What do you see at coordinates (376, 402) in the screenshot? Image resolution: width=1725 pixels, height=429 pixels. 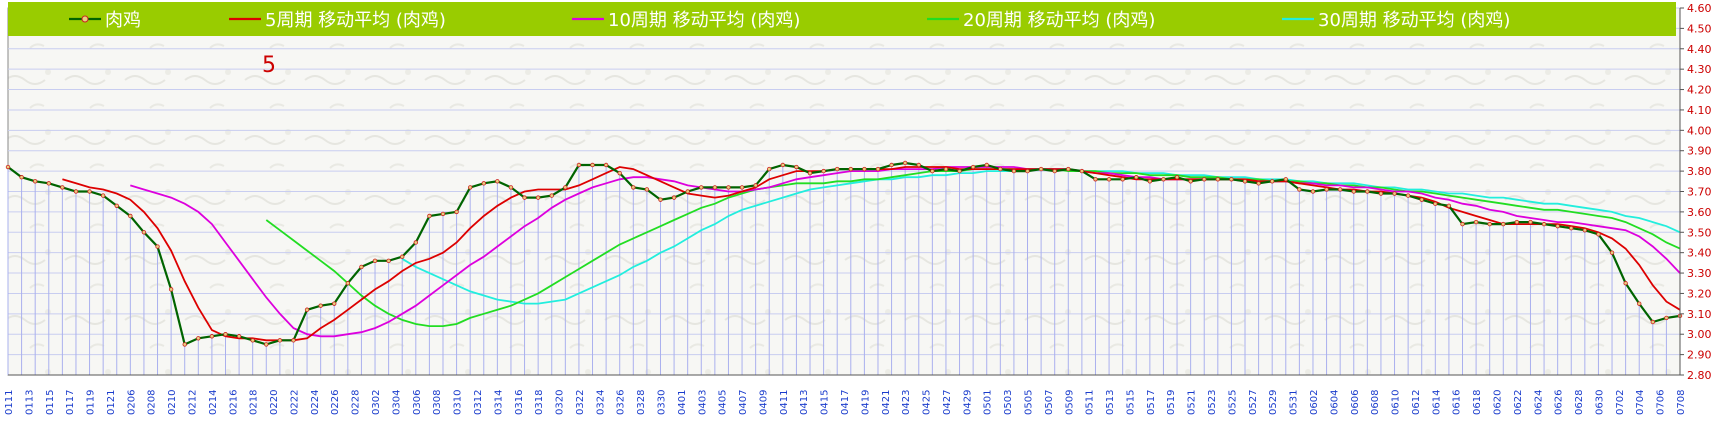 I see `x-tick-label: 0302` at bounding box center [376, 402].